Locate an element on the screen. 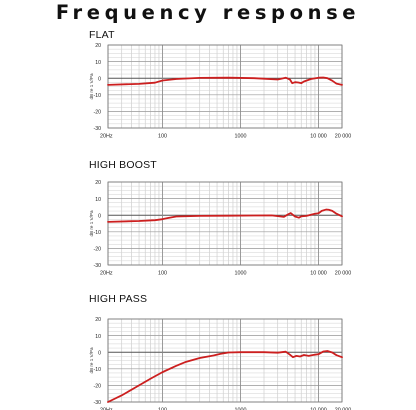 This screenshot has height=410, width=416. minor-grid is located at coordinates (225, 360).